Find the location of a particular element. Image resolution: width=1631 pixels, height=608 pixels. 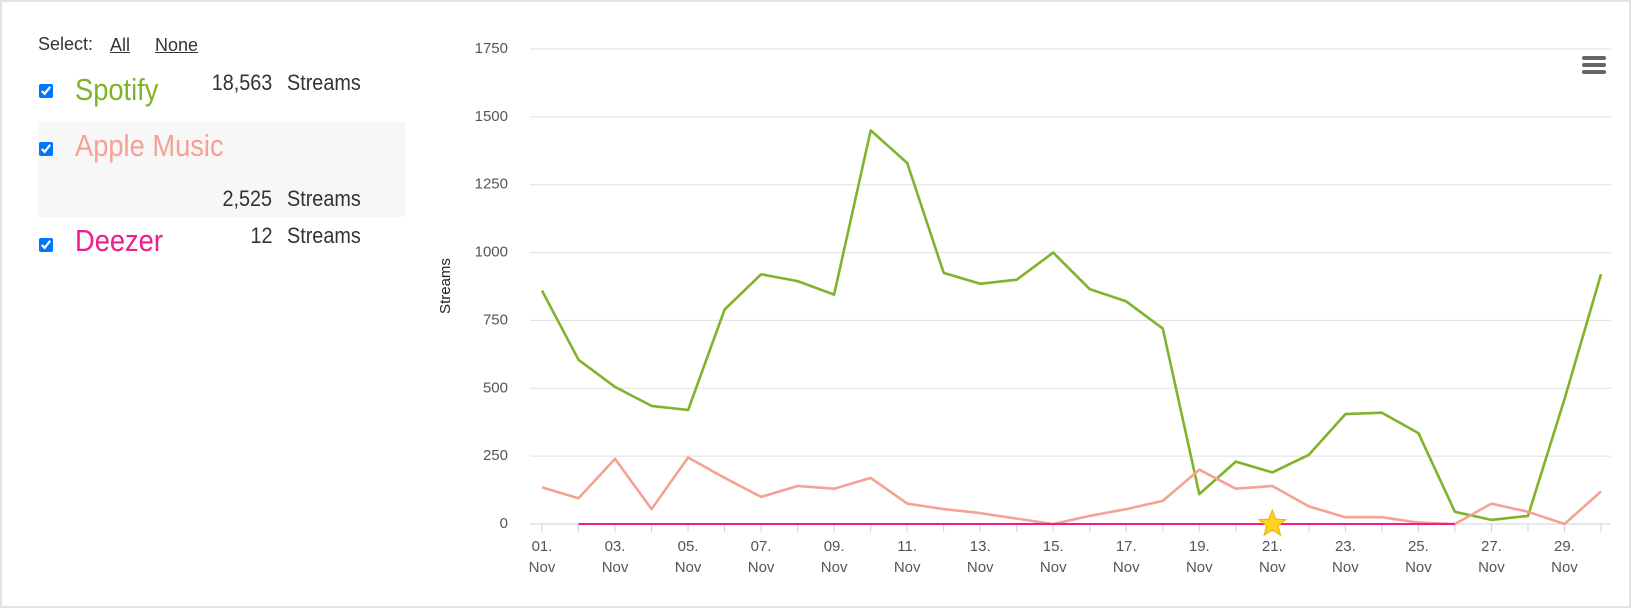

series-total: 2,525 is located at coordinates (247, 198).